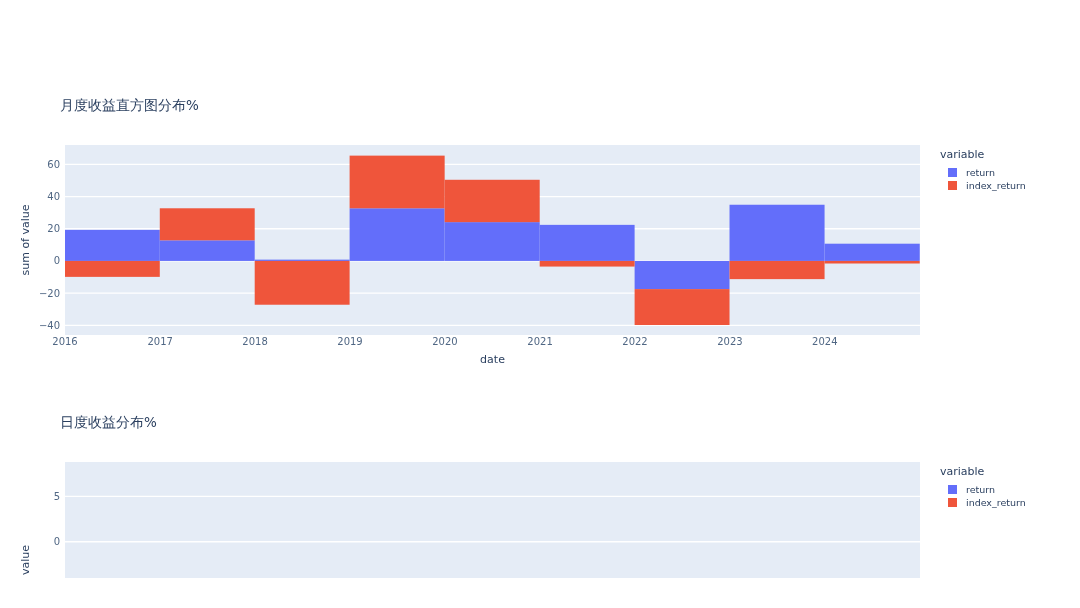  I want to click on x-tick-label: 2018, so click(255, 341).